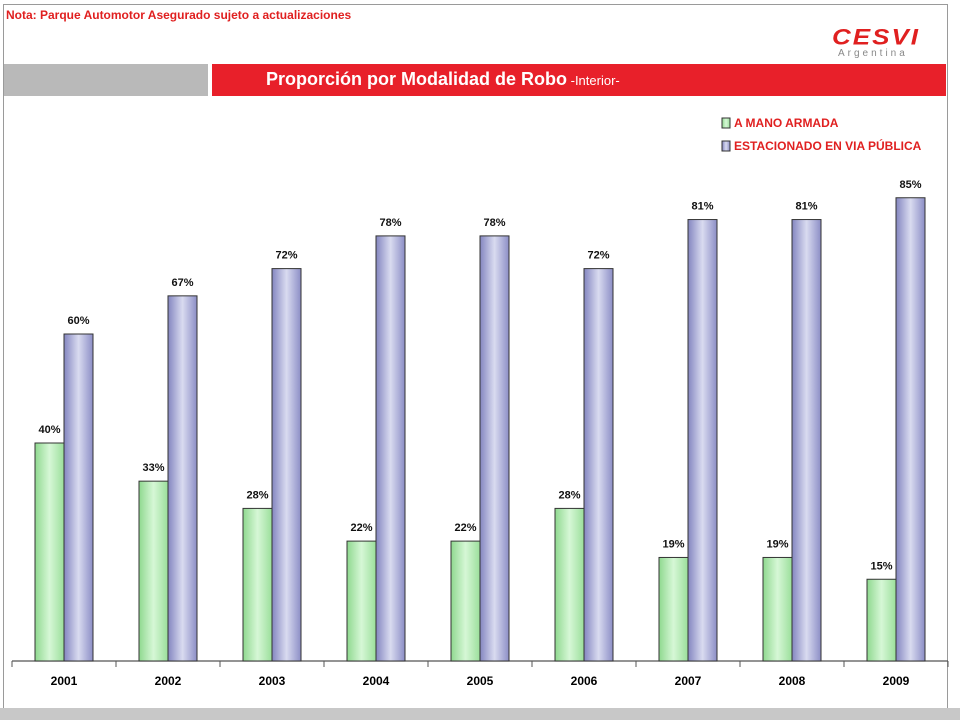 The image size is (960, 720). What do you see at coordinates (78, 321) in the screenshot?
I see `data-label: 60%` at bounding box center [78, 321].